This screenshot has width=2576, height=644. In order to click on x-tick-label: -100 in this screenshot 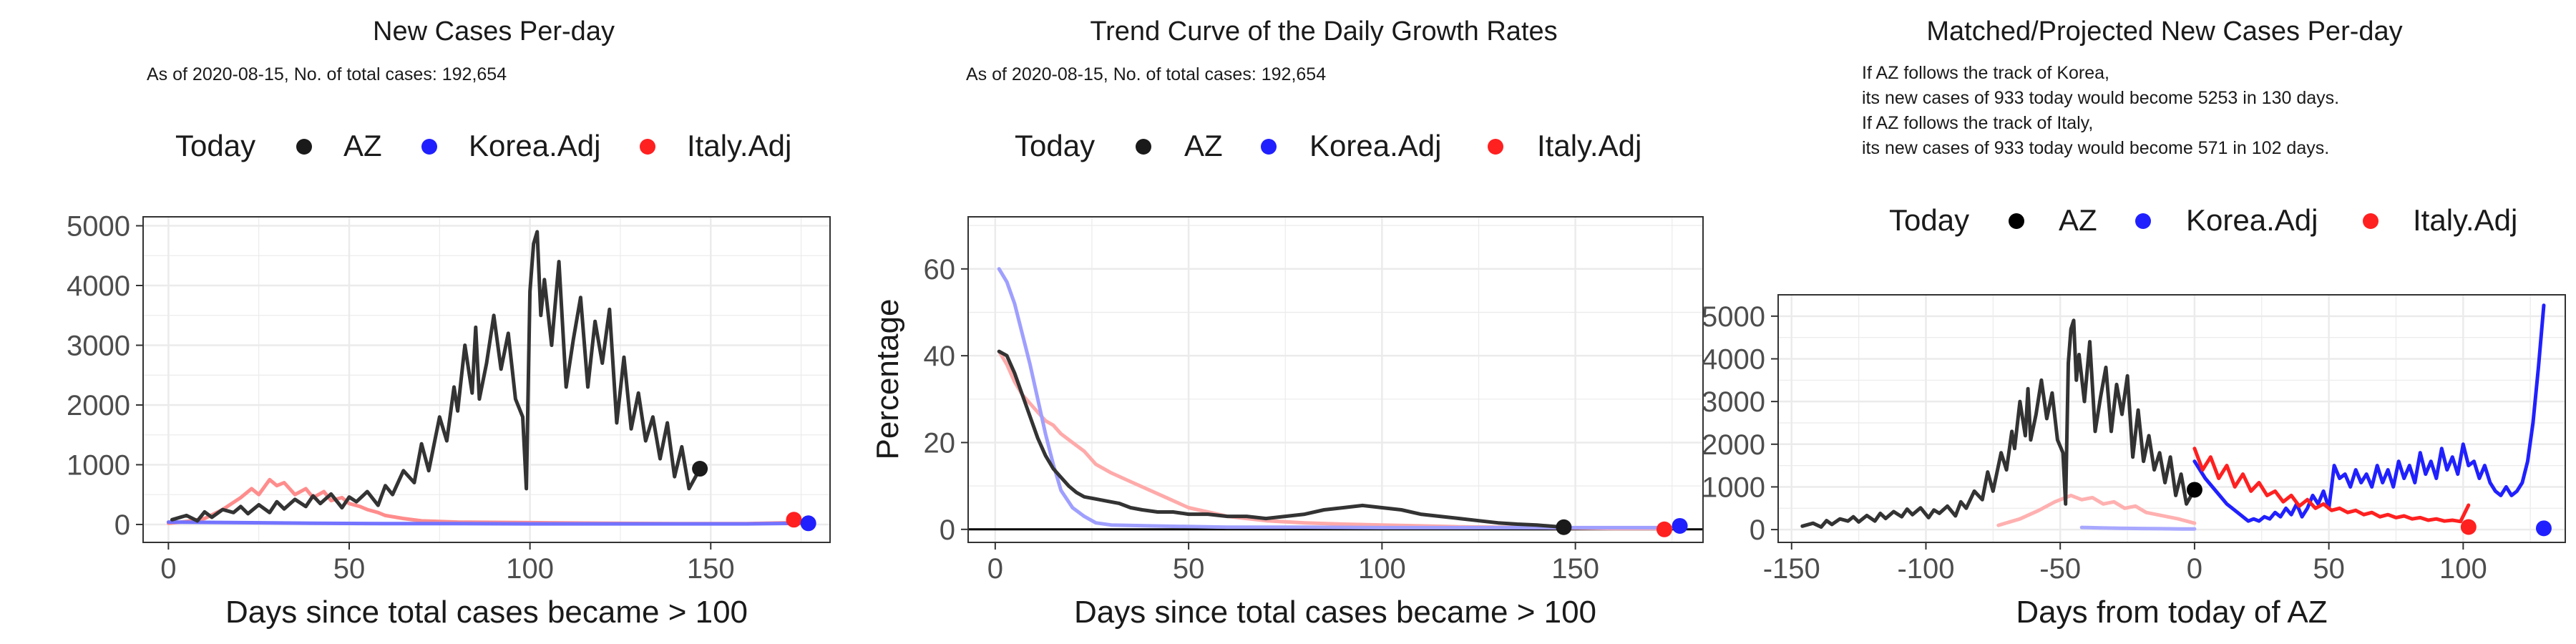, I will do `click(1925, 569)`.